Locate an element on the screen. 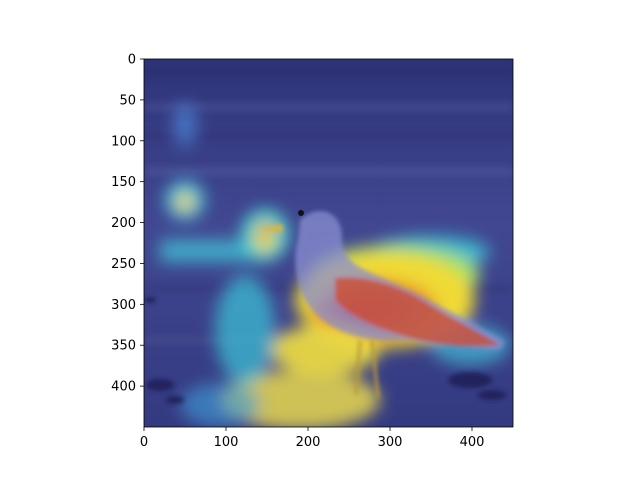 Image resolution: width=640 pixels, height=480 pixels. y-tick-label: 150 is located at coordinates (123, 182).